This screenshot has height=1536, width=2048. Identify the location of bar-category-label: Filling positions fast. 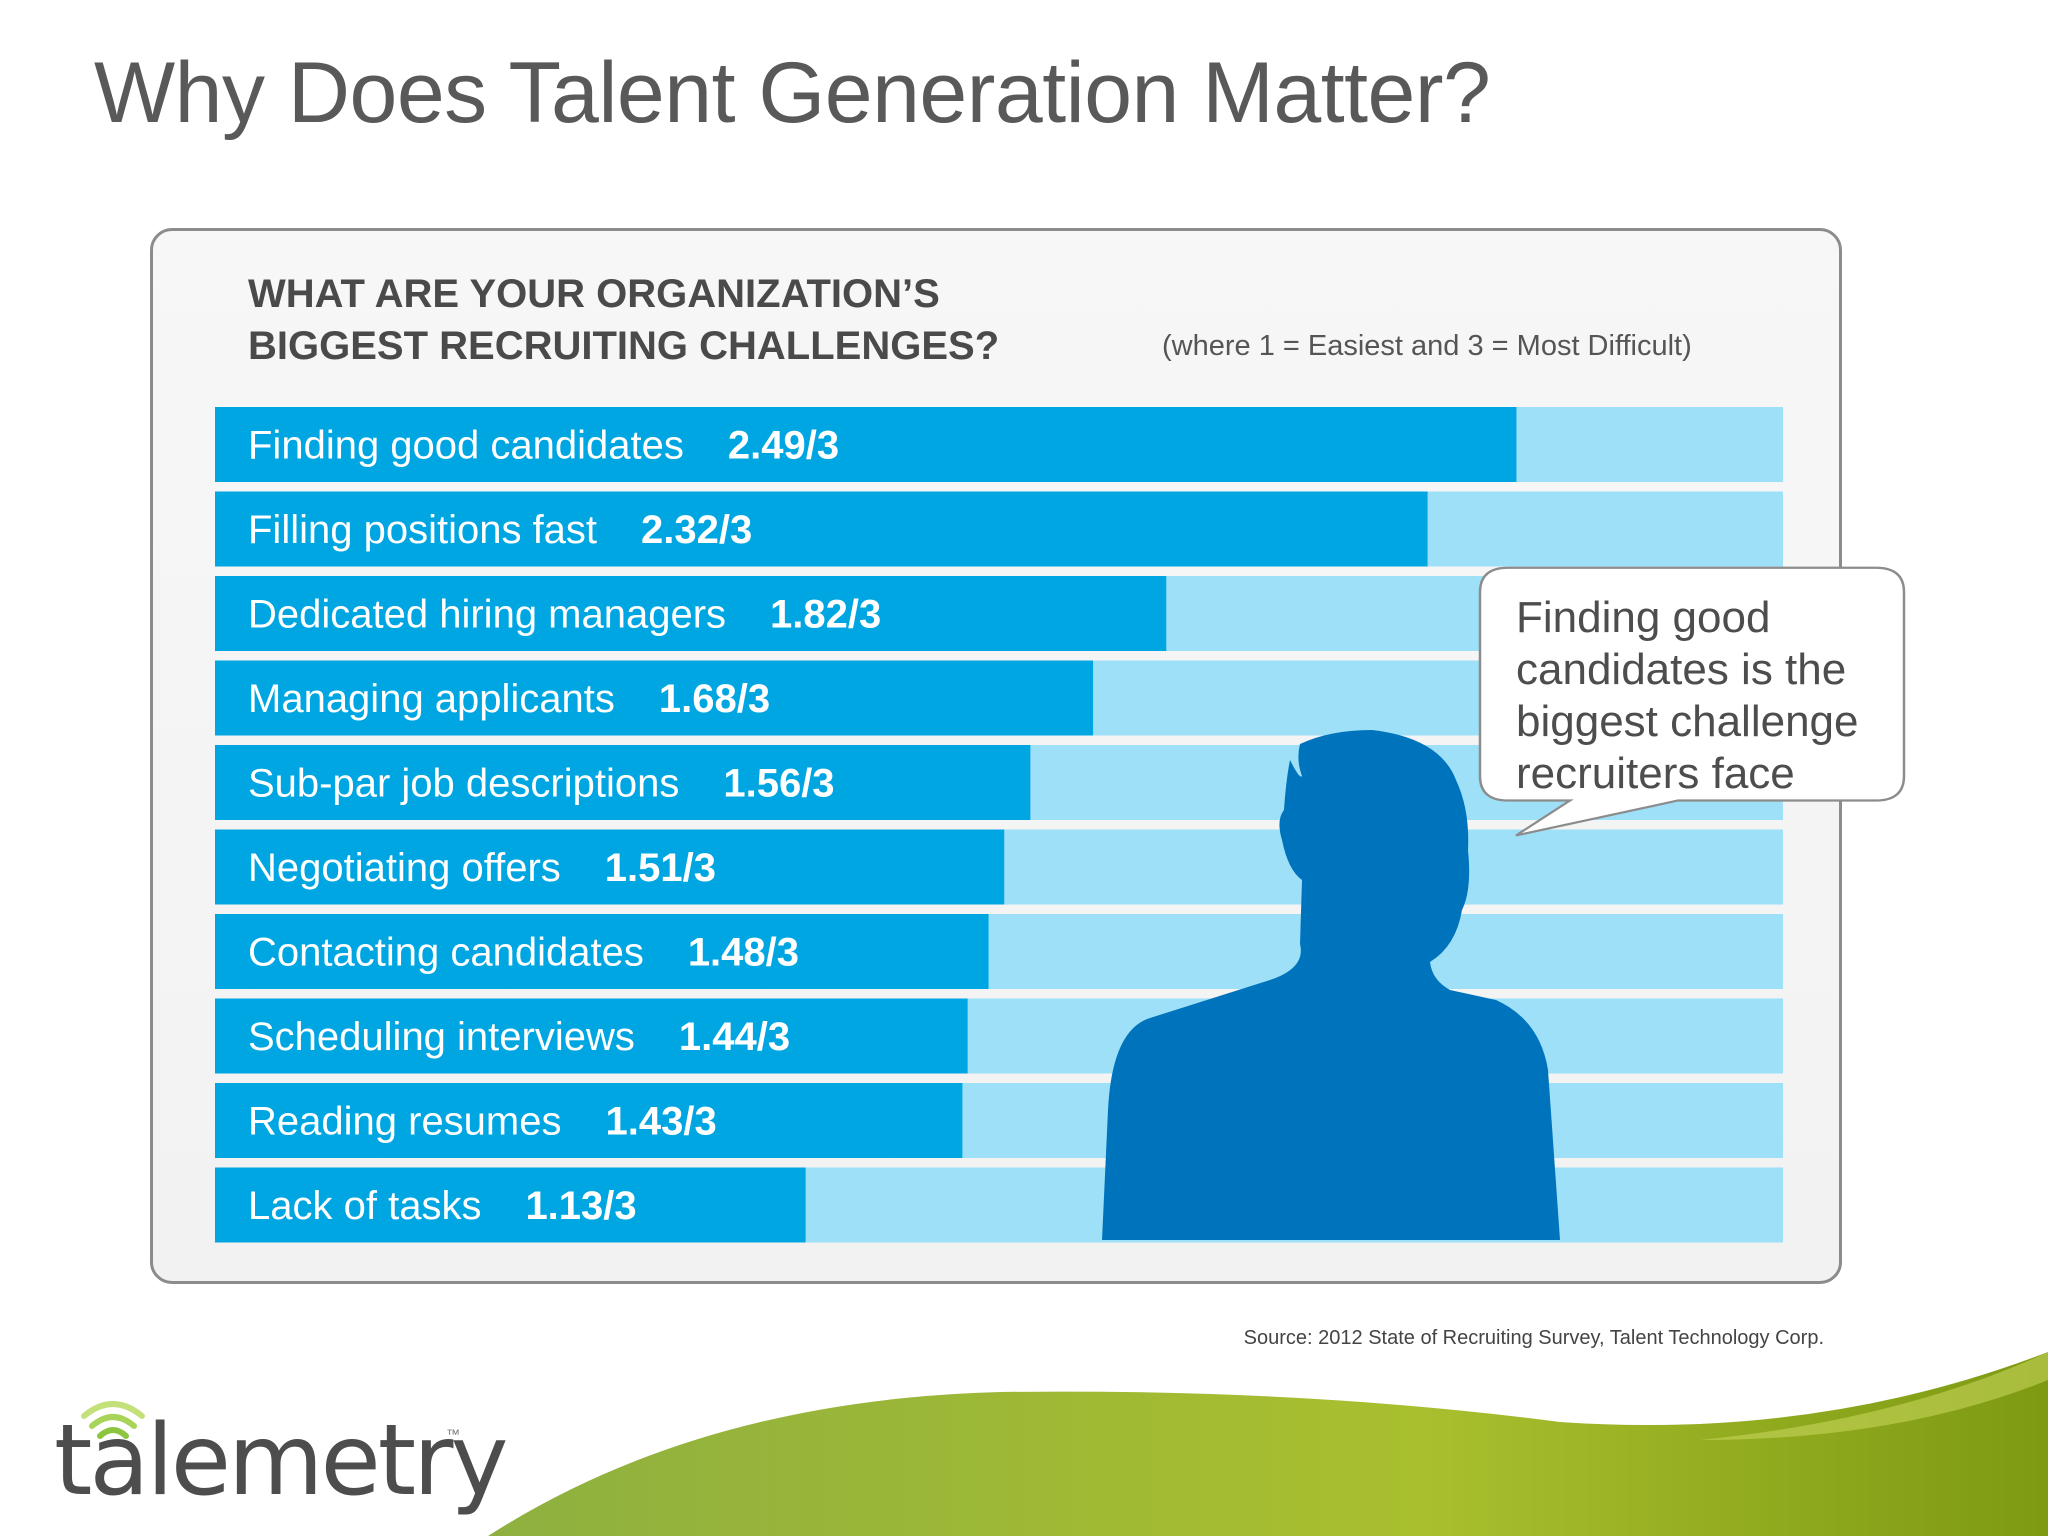
(422, 530).